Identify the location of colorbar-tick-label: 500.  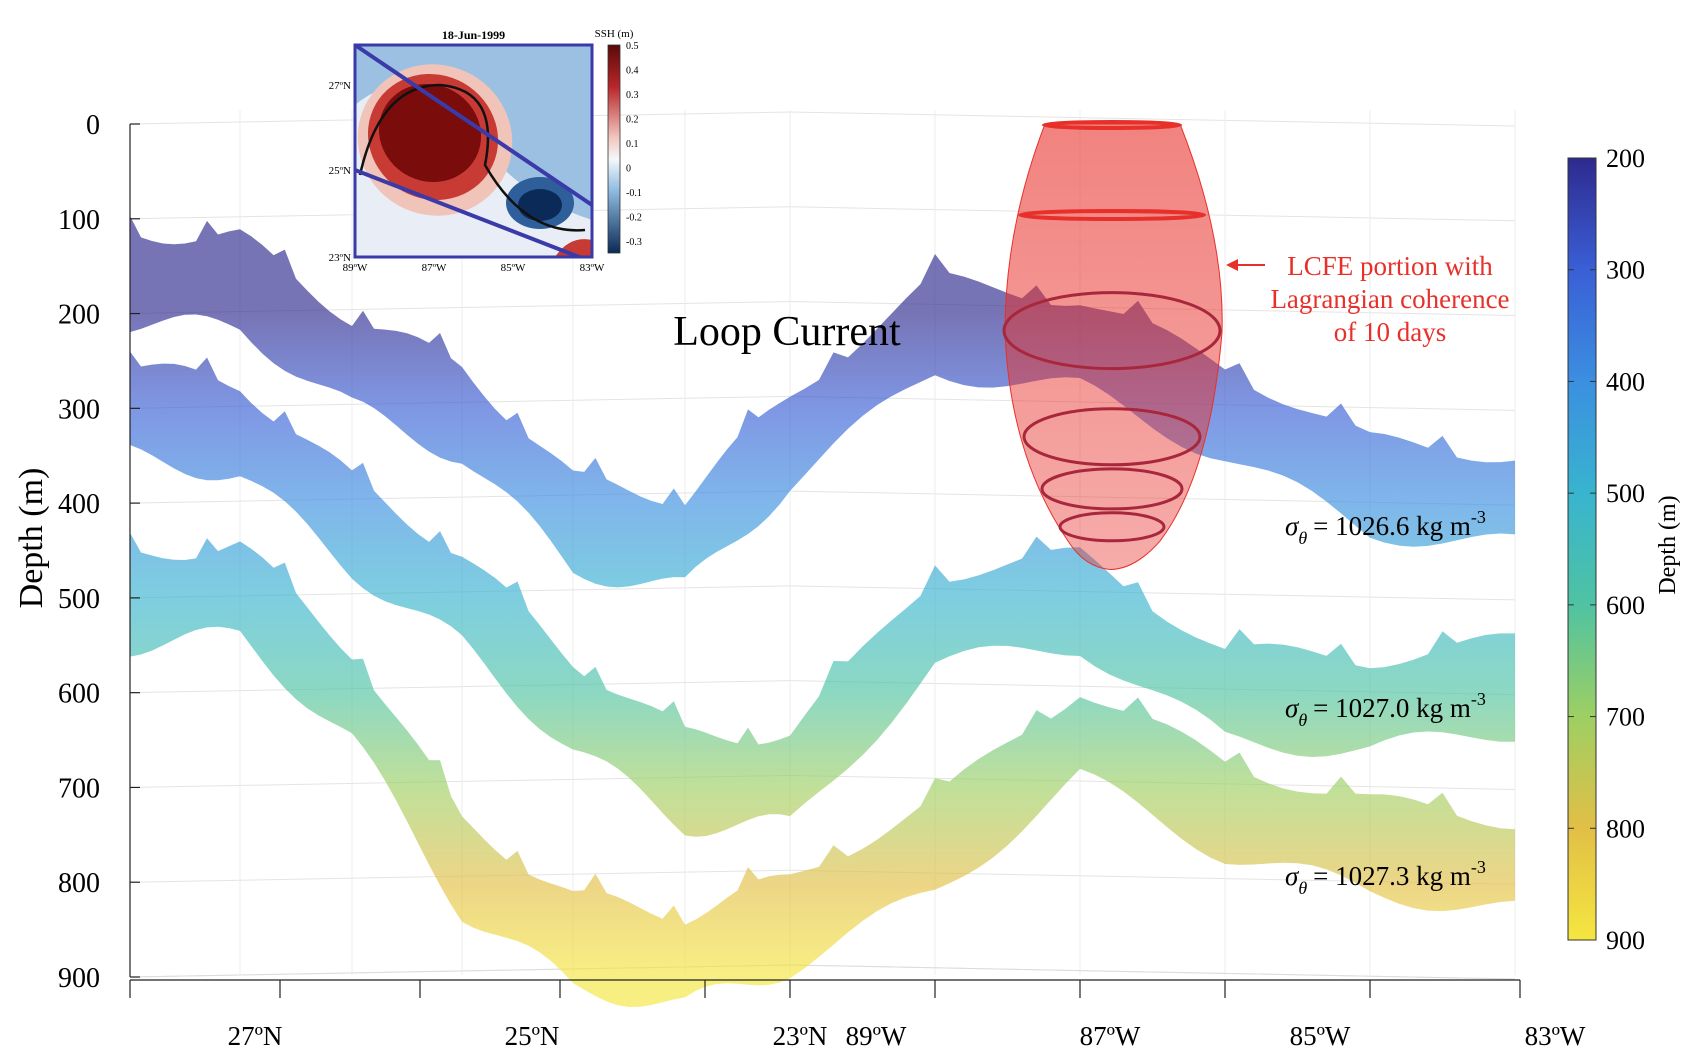
(1625, 493).